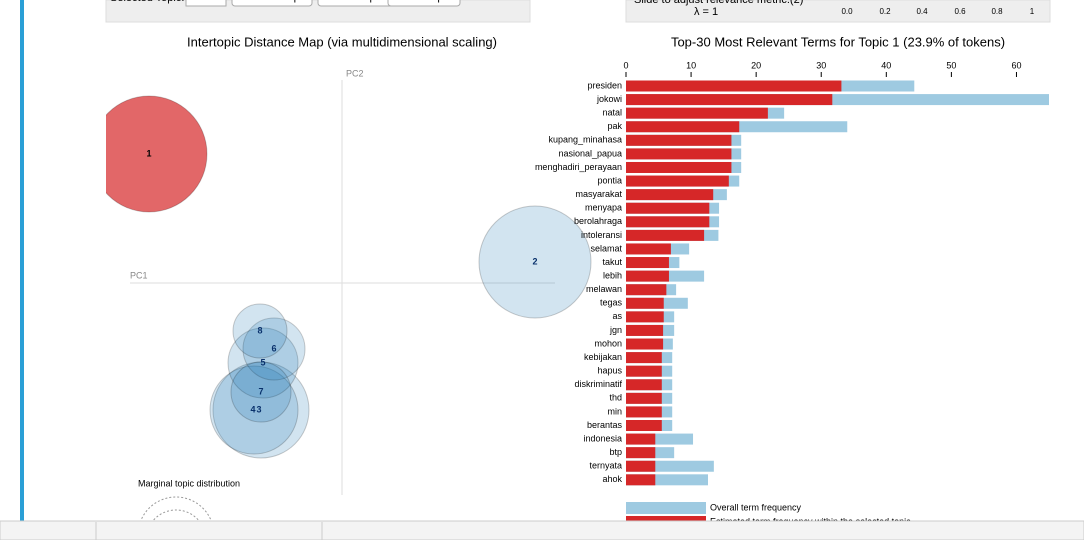  I want to click on button-label: Clear Topic, so click(424, 1).